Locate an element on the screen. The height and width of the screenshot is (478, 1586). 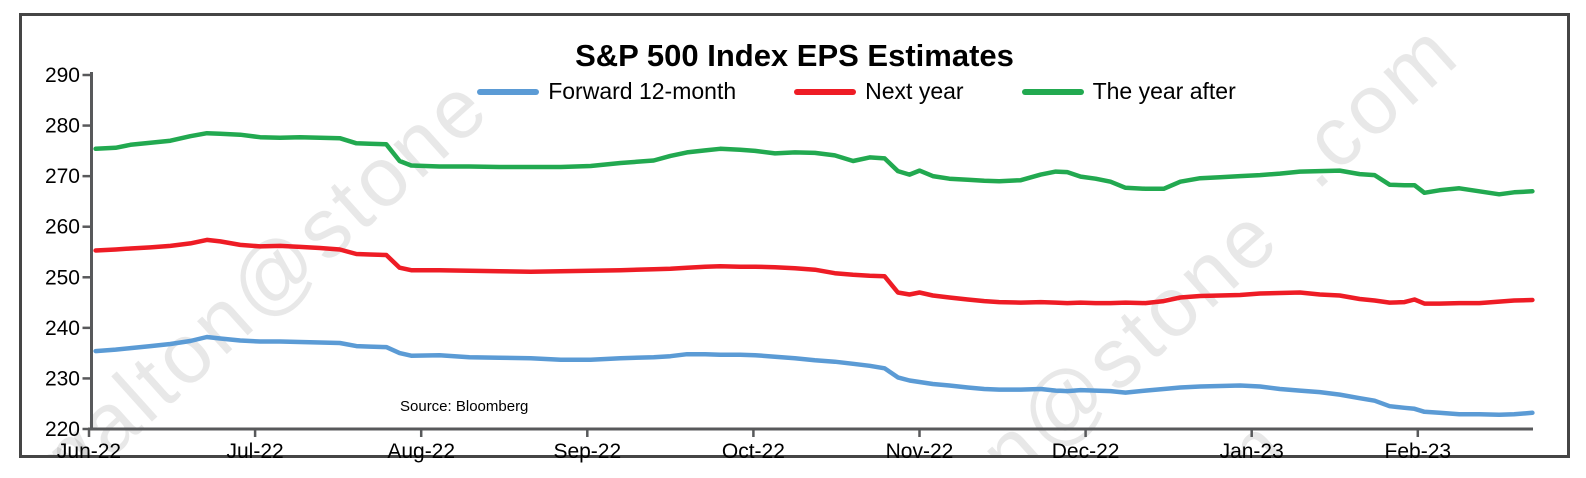
legend-swatch-blue is located at coordinates (508, 91).